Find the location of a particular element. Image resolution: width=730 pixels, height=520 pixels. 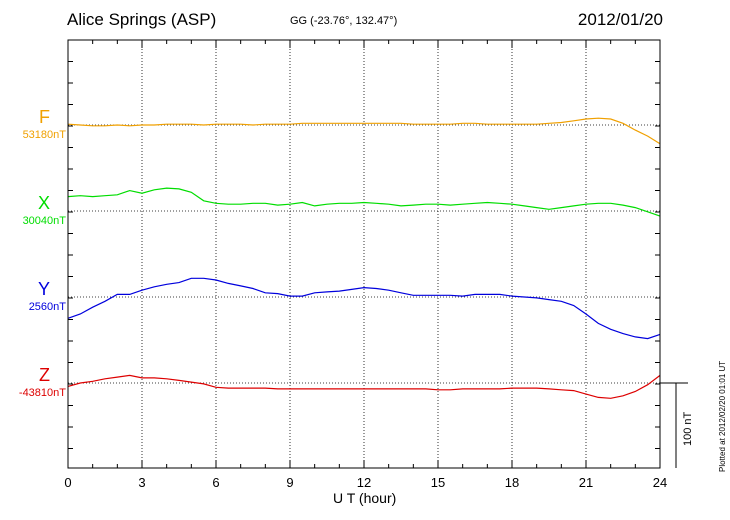

station-coordinates: GG (-23.76°, 132.47°) is located at coordinates (344, 21).